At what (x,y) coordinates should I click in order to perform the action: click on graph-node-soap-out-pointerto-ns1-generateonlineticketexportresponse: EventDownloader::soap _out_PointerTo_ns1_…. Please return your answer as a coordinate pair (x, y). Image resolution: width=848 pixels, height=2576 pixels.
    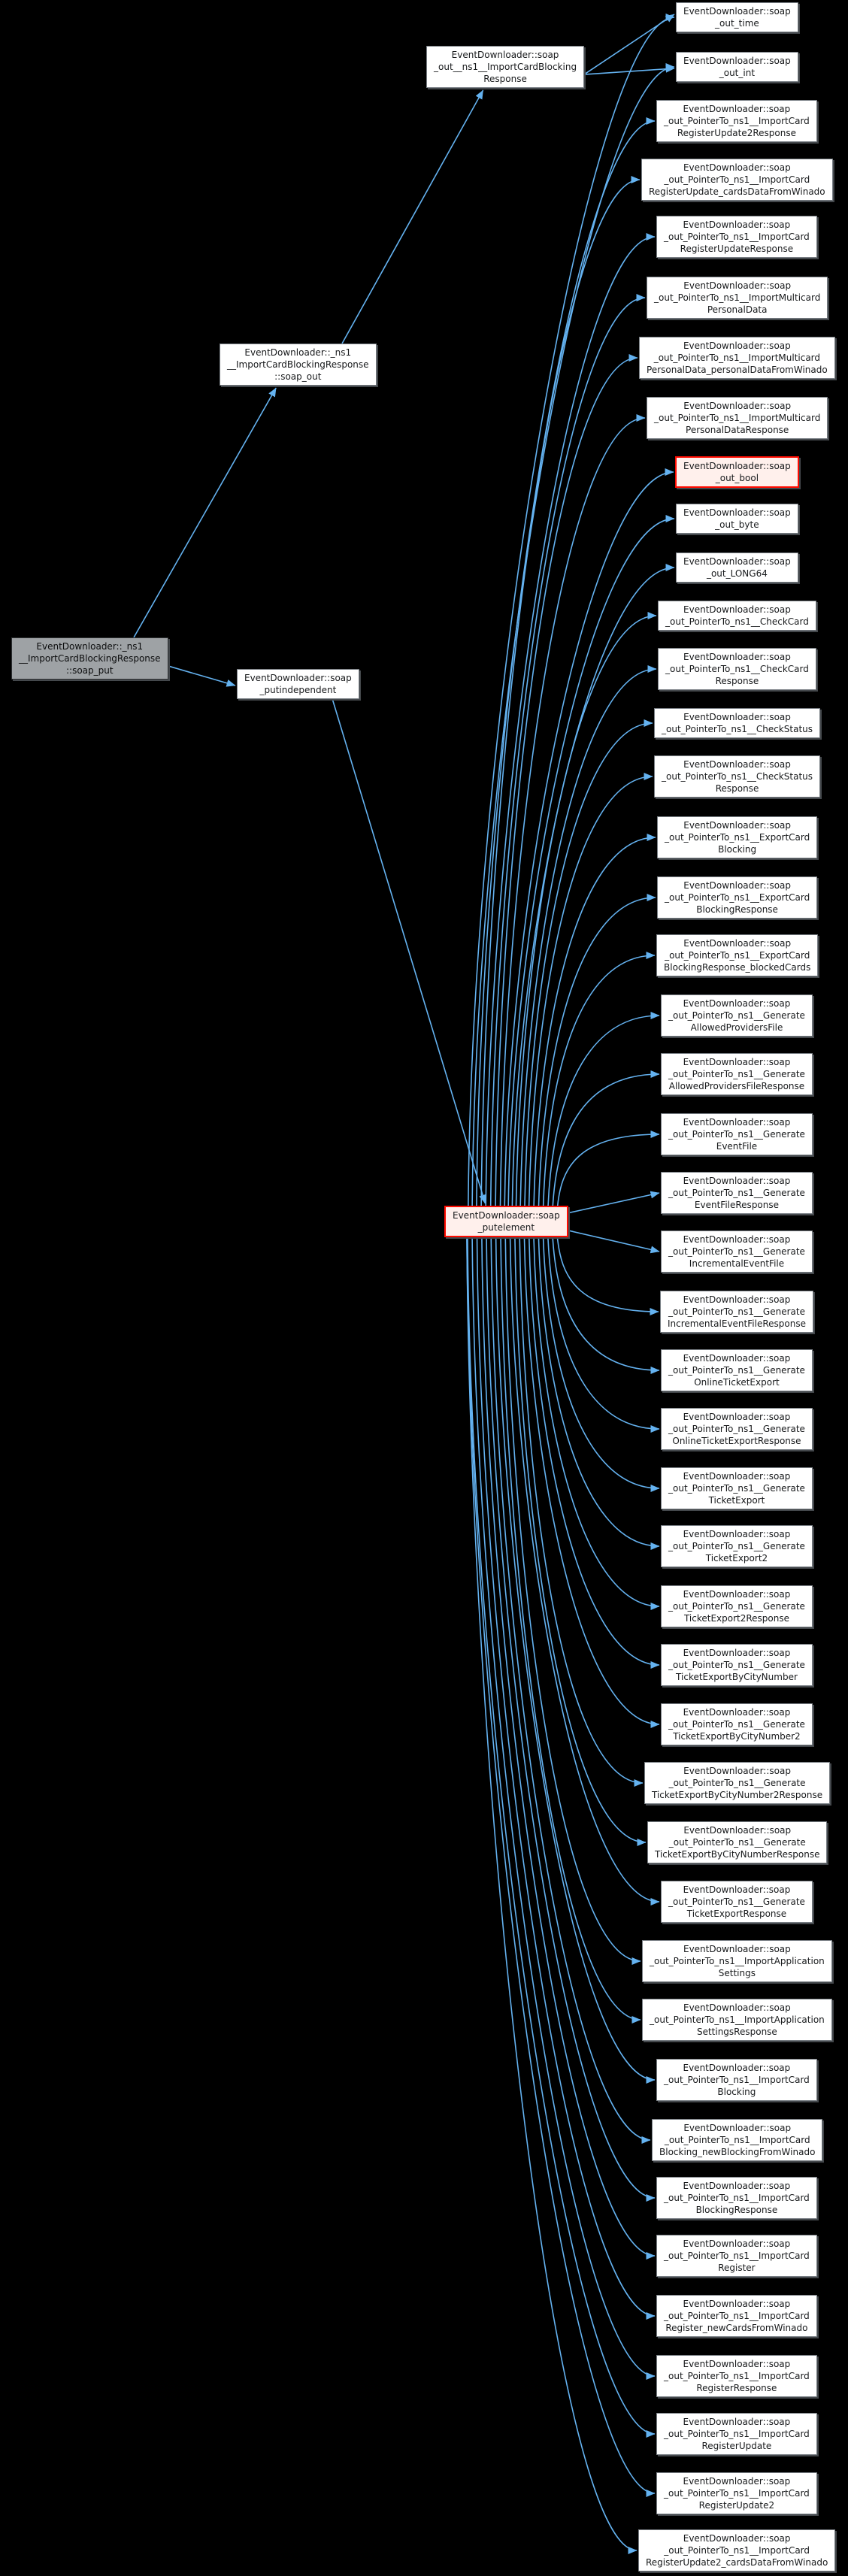
    Looking at the image, I should click on (737, 1429).